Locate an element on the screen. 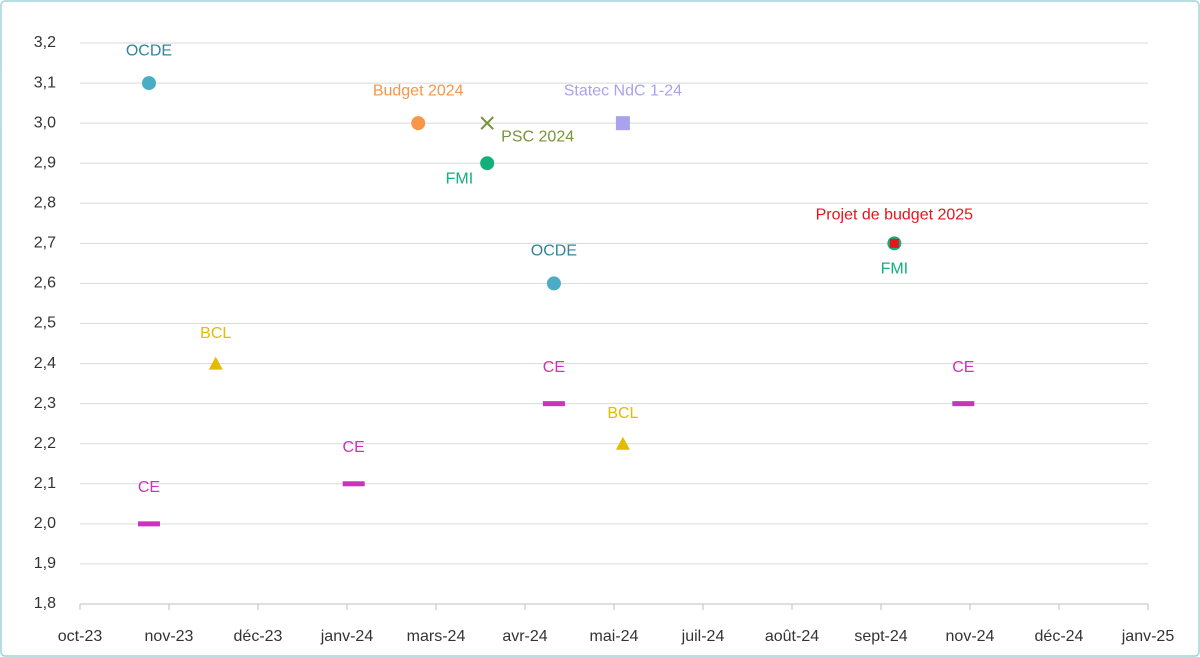 Image resolution: width=1200 pixels, height=657 pixels. point-label: Statec NdC 1-24 is located at coordinates (623, 90).